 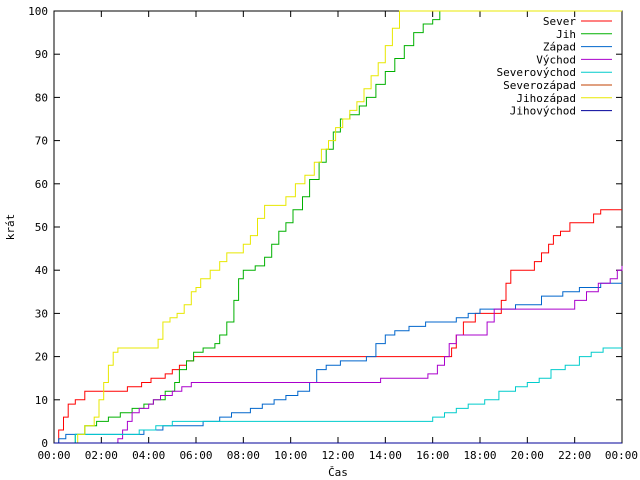 I want to click on y-tick-label: 100, so click(x=38, y=11).